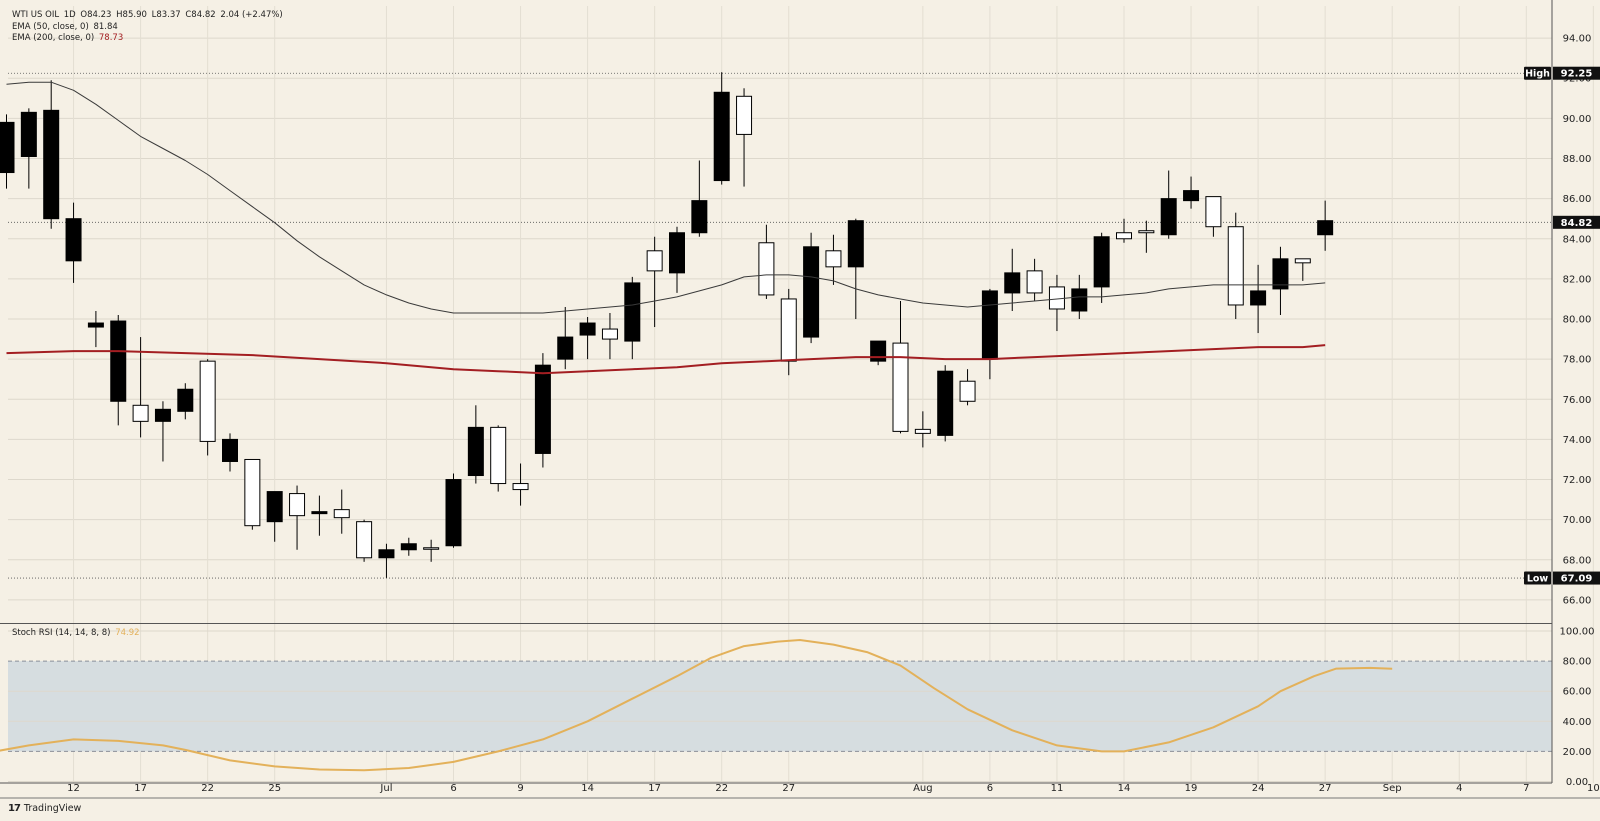 Image resolution: width=1600 pixels, height=821 pixels. What do you see at coordinates (1526, 788) in the screenshot?
I see `time-tick-label: 7` at bounding box center [1526, 788].